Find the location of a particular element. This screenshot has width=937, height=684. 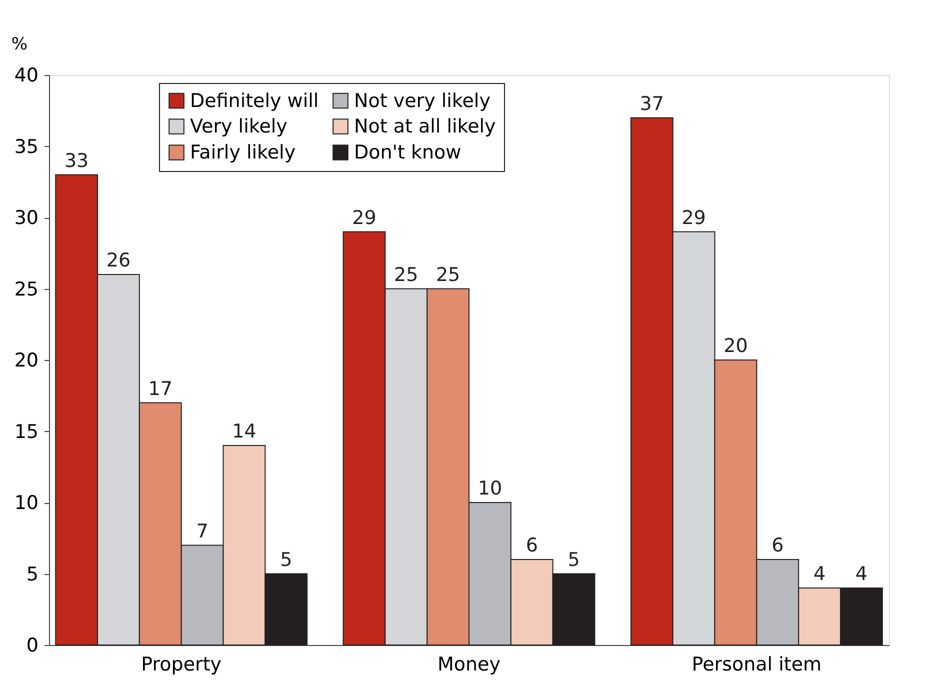

data-label: 20 is located at coordinates (736, 346).